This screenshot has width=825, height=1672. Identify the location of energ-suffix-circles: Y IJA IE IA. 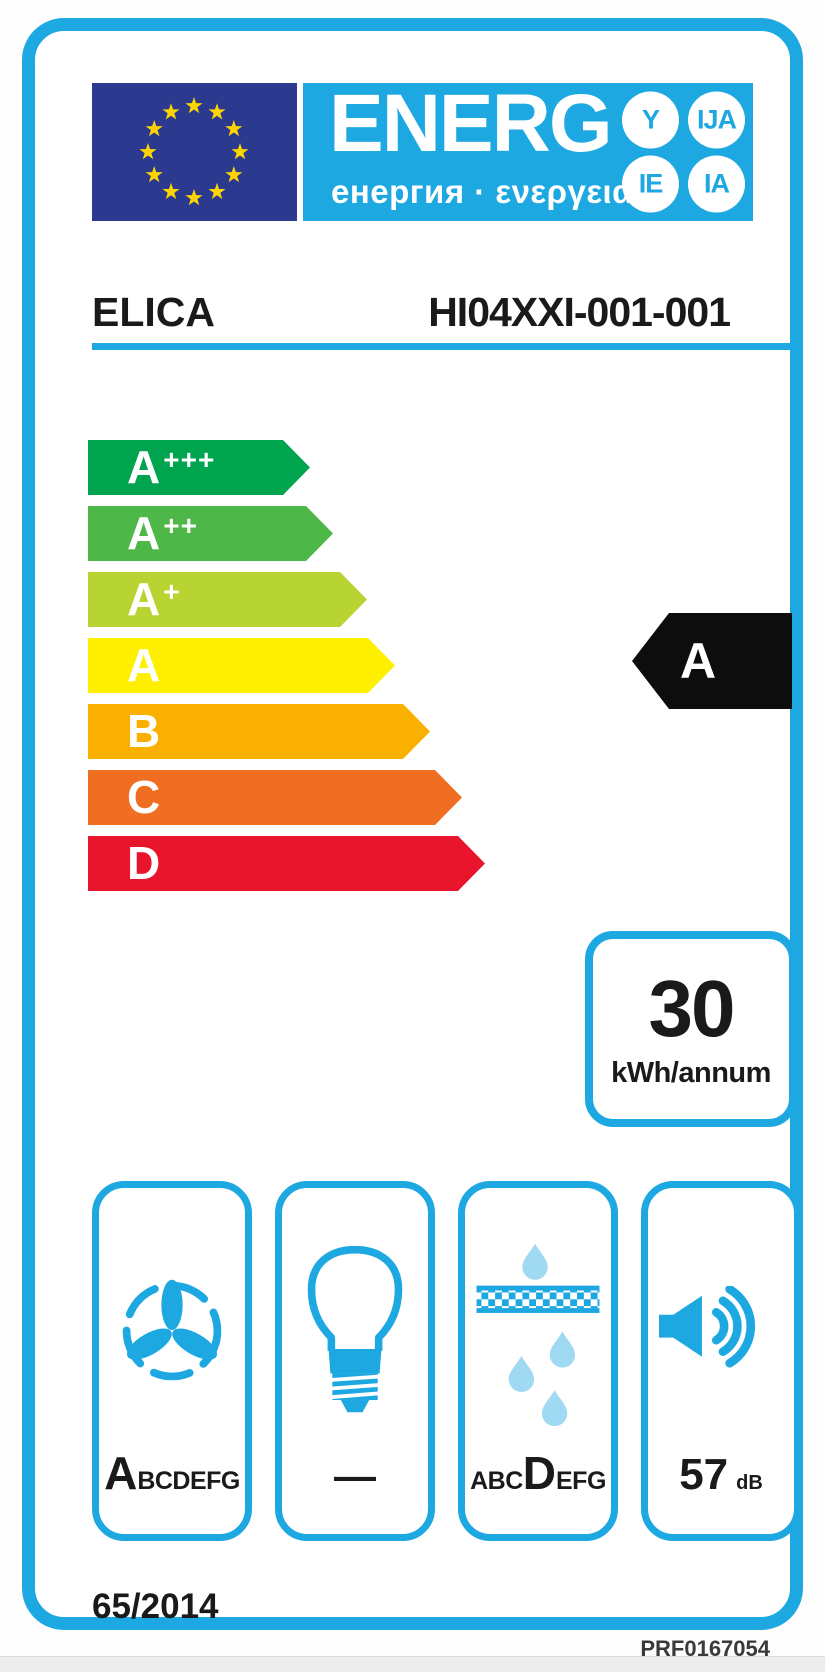
(683, 152).